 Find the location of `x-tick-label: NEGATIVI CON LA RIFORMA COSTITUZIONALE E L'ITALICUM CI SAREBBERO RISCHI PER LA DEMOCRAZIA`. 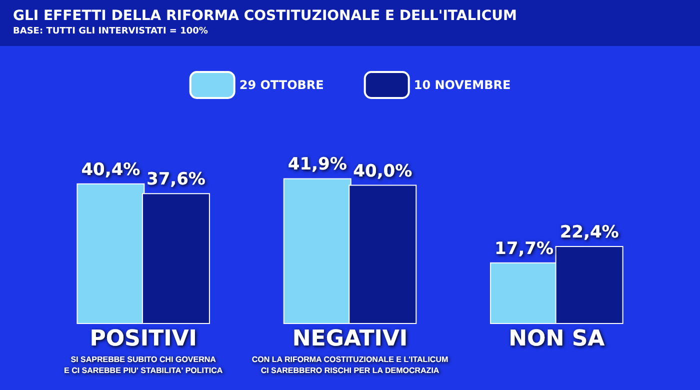

x-tick-label: NEGATIVI CON LA RIFORMA COSTITUZIONALE E L'ITALICUM CI SAREBBERO RISCHI PER LA DEMOCRAZIA is located at coordinates (350, 350).